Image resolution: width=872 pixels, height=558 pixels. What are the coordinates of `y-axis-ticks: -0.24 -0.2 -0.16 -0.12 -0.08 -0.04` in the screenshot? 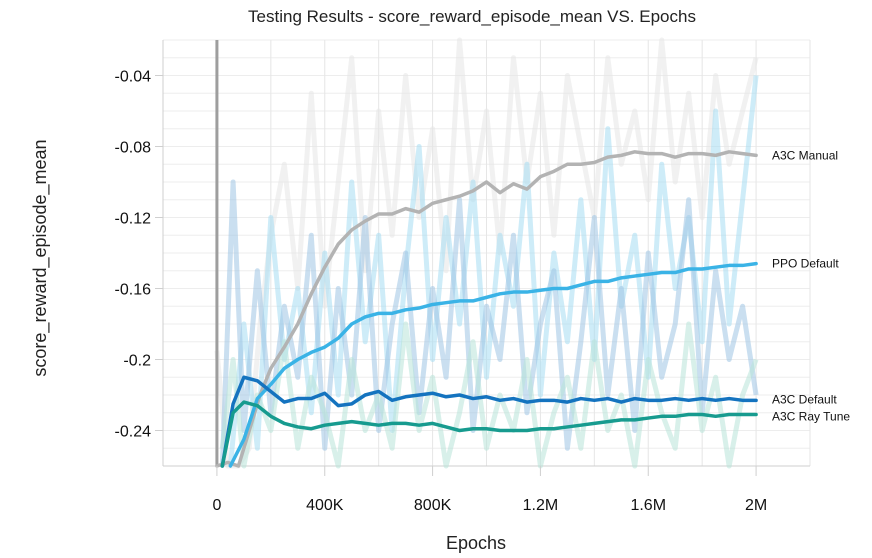 It's located at (139, 255).